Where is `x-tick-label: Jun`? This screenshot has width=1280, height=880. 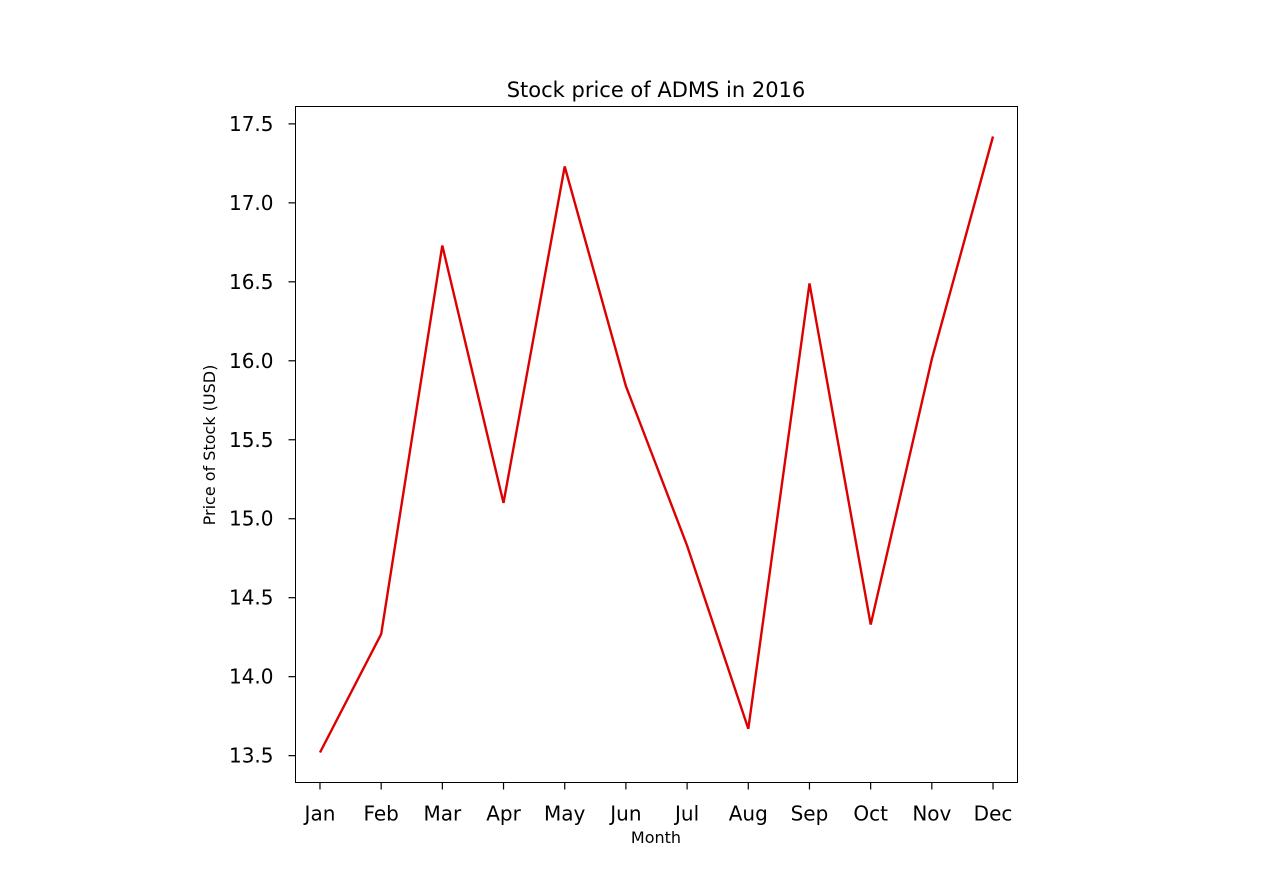
x-tick-label: Jun is located at coordinates (624, 814).